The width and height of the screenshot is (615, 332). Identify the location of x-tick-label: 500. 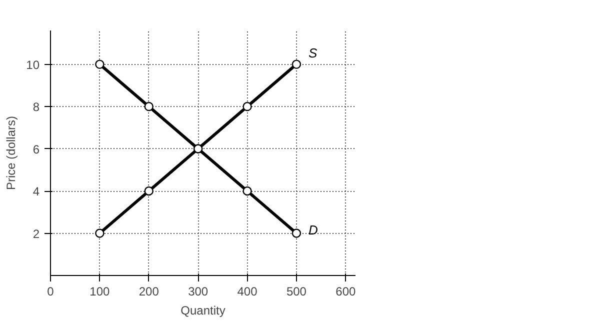
(296, 291).